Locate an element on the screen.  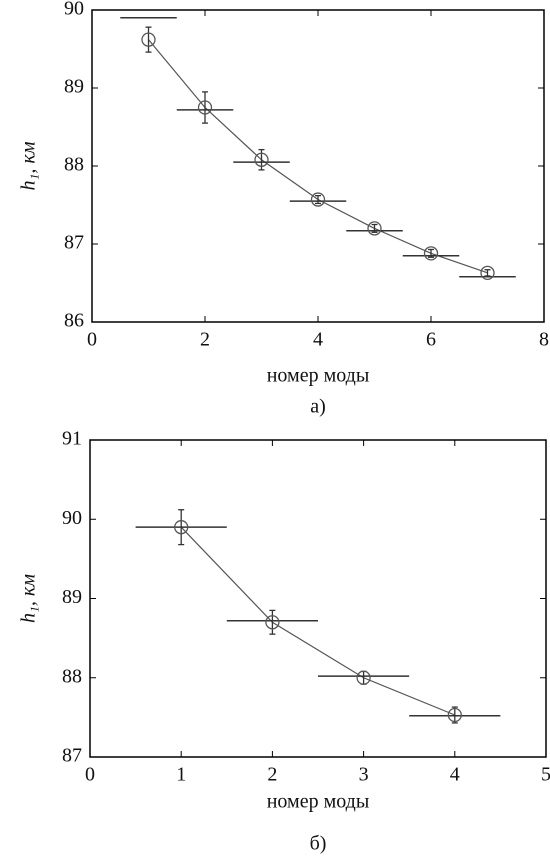
y-tick-label: 91 is located at coordinates (72, 439).